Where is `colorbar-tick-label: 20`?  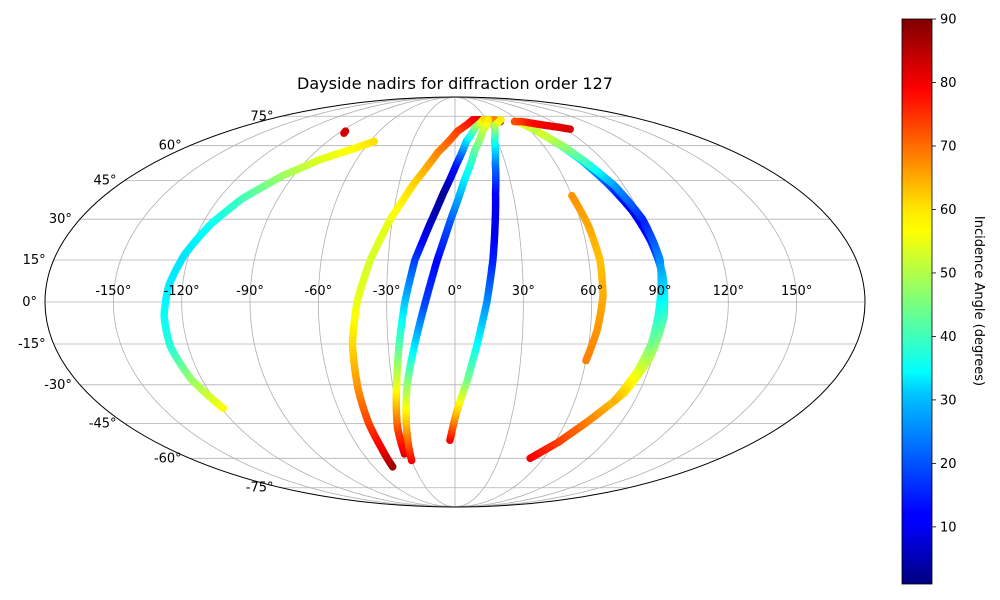 colorbar-tick-label: 20 is located at coordinates (948, 464).